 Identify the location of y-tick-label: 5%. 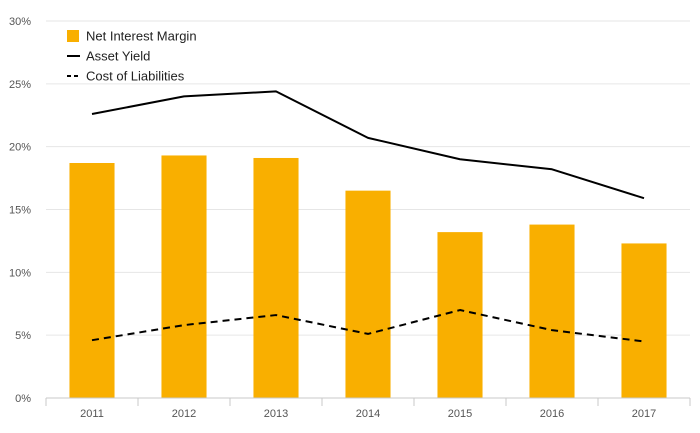
(23, 336).